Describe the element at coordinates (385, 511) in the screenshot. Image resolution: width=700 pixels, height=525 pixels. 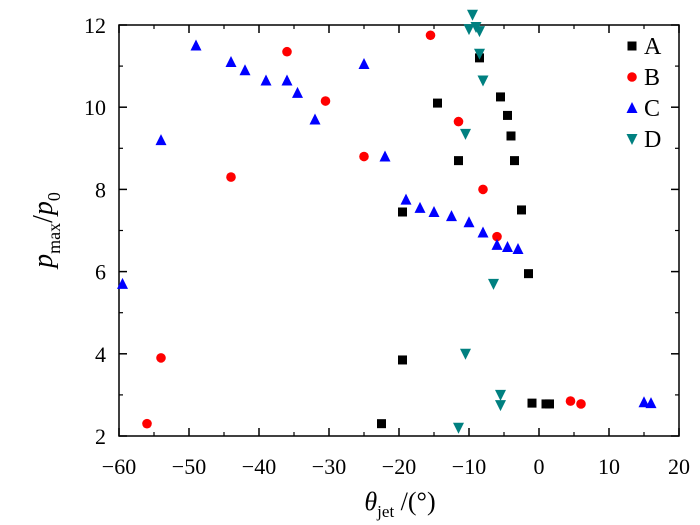
I see `x-axis-subscript: jet` at that location.